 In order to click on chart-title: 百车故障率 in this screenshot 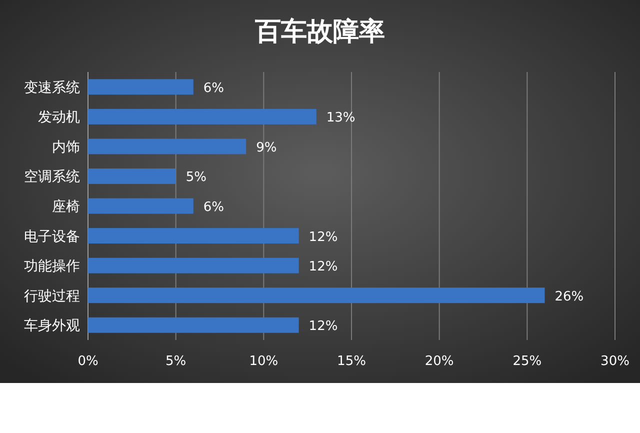, I will do `click(319, 32)`.